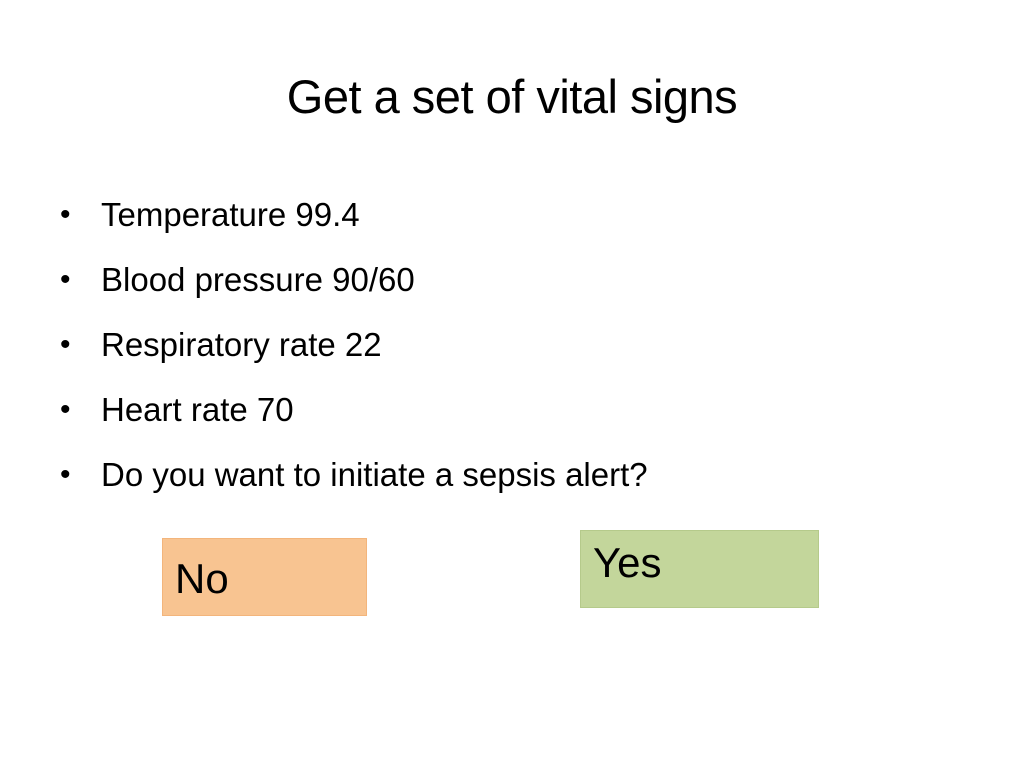  Describe the element at coordinates (510, 409) in the screenshot. I see `list-item-heart-rate: • Heart rate 70` at that location.